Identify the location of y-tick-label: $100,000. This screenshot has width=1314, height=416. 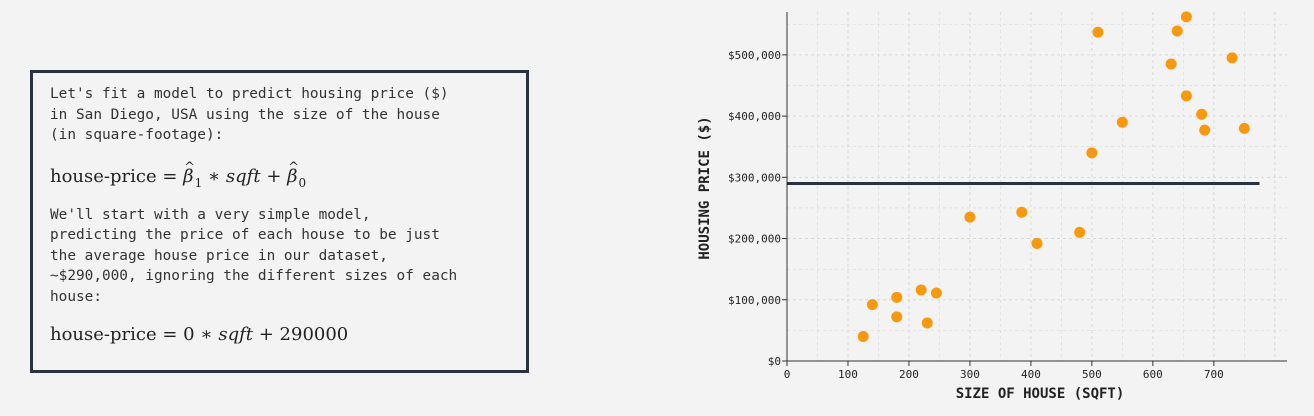
(754, 300).